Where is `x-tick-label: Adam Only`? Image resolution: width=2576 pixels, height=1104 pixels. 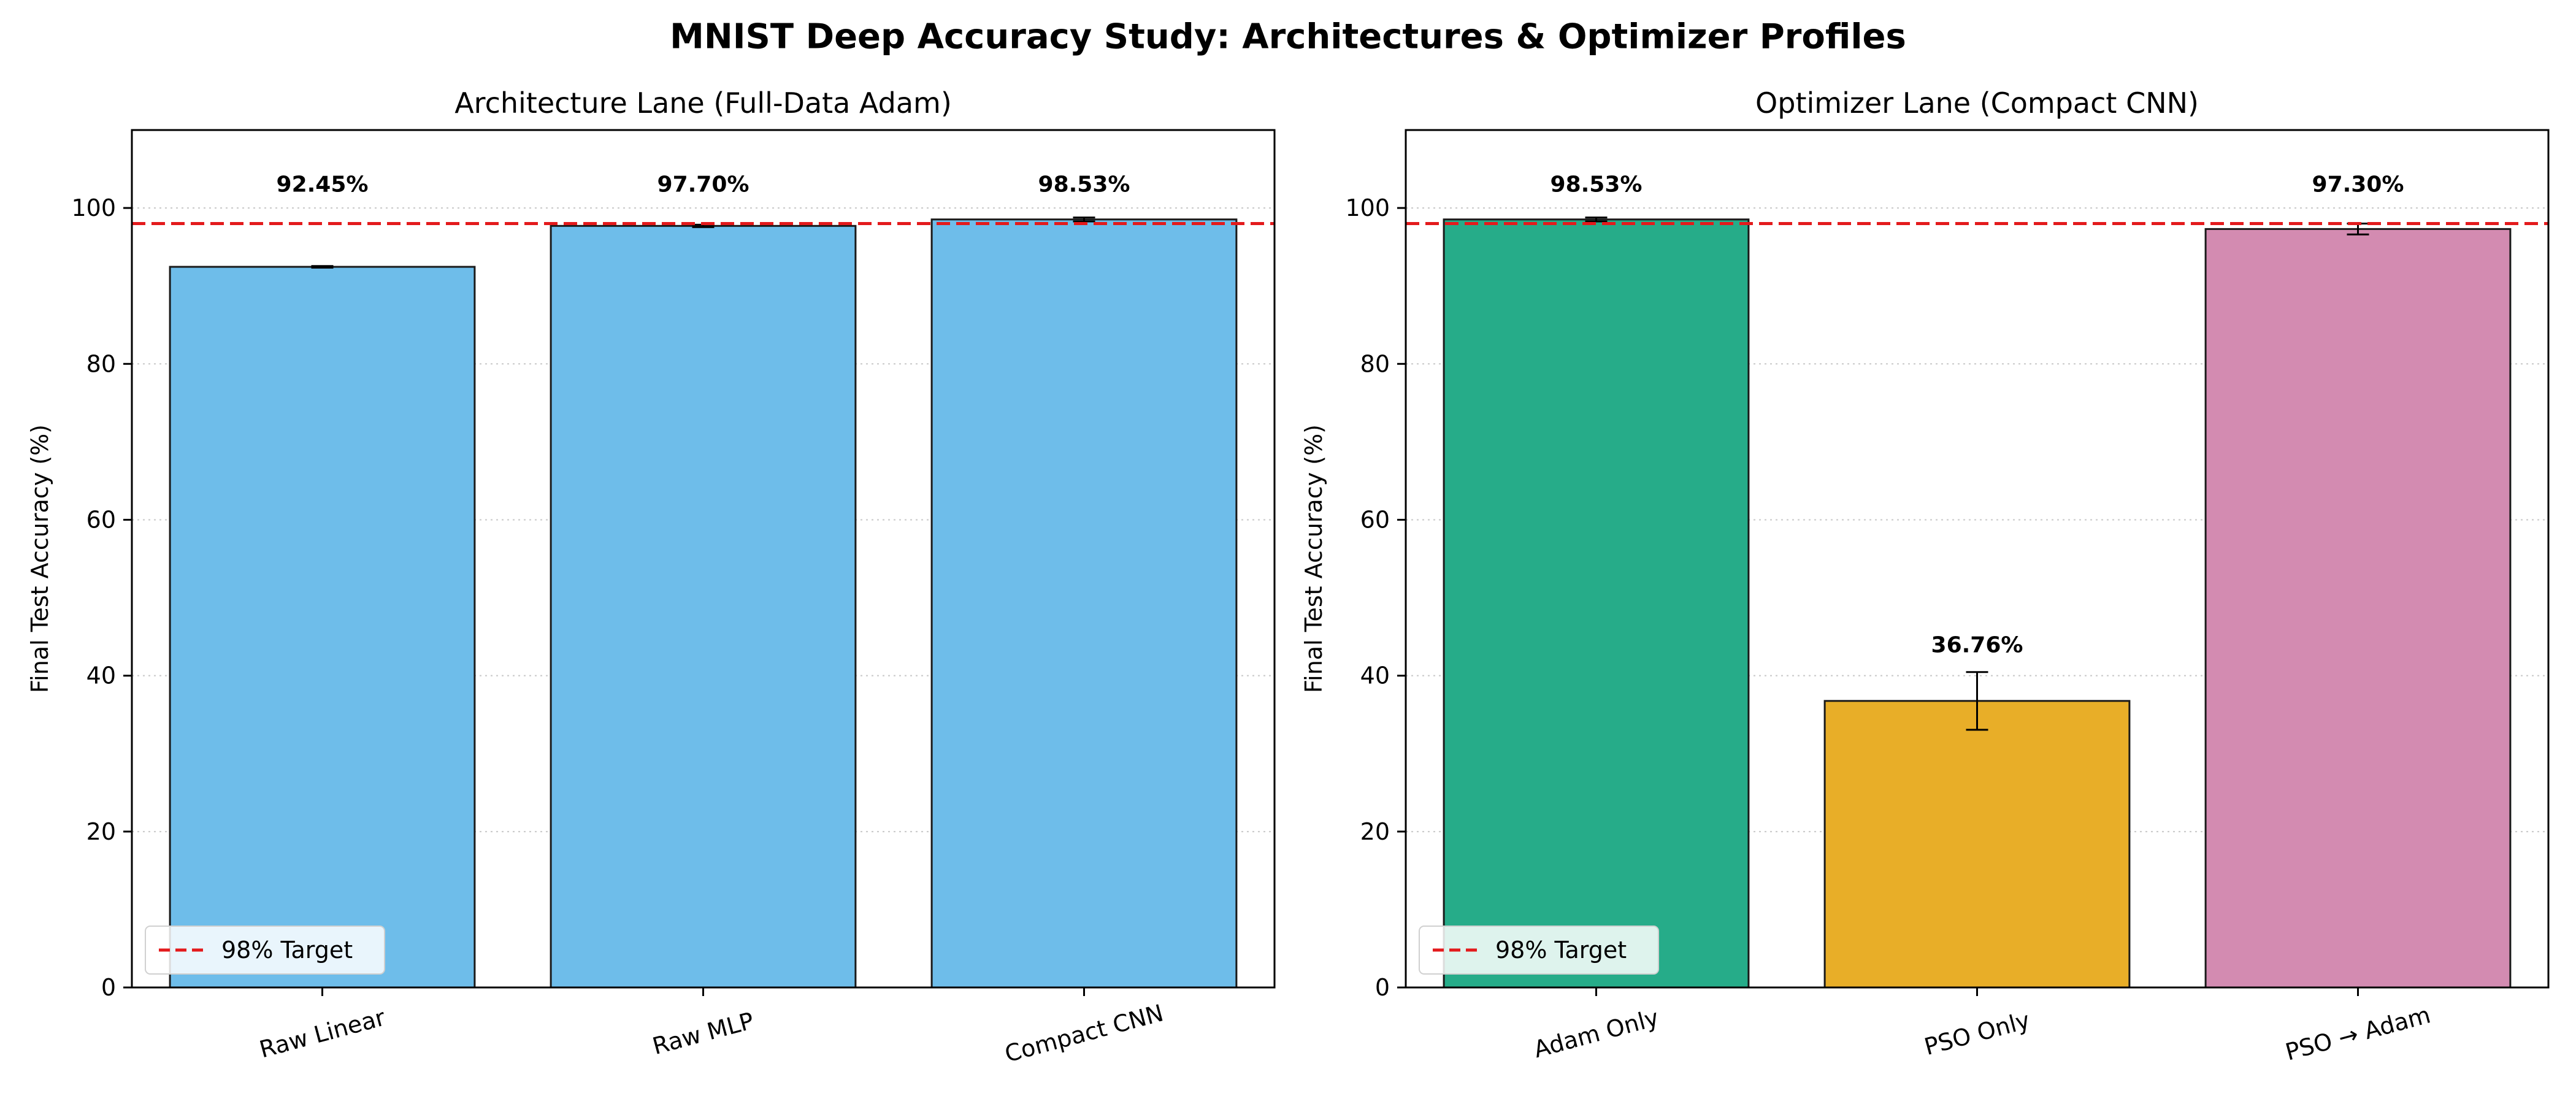
x-tick-label: Adam Only is located at coordinates (1596, 1034).